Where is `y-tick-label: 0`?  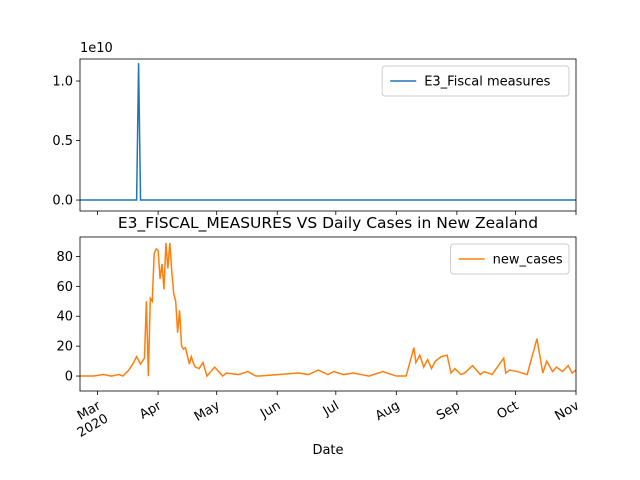 y-tick-label: 0 is located at coordinates (69, 377).